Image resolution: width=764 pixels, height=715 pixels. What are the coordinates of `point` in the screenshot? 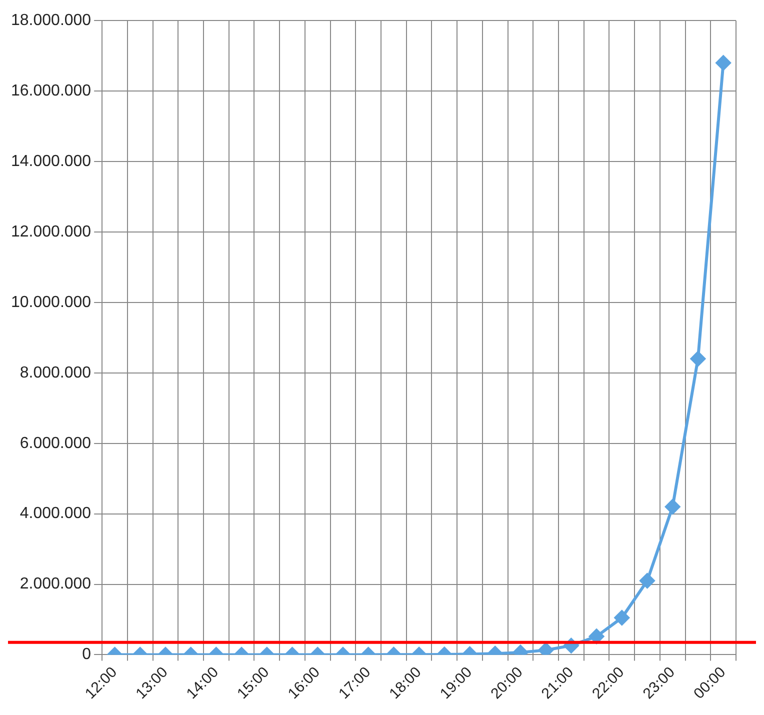 It's located at (698, 358).